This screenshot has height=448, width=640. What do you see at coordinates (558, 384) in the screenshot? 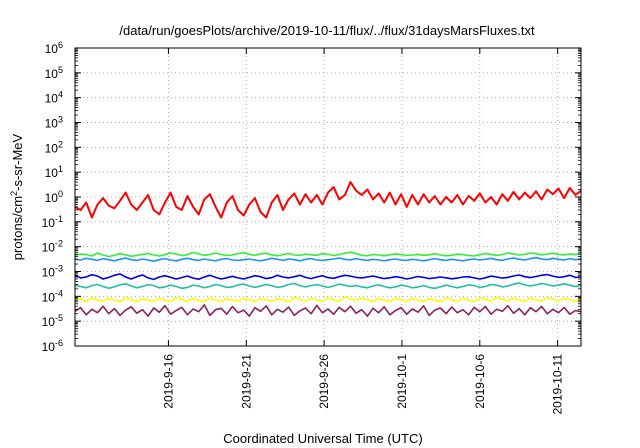
I see `x-tick-label: 2019-10-11` at bounding box center [558, 384].